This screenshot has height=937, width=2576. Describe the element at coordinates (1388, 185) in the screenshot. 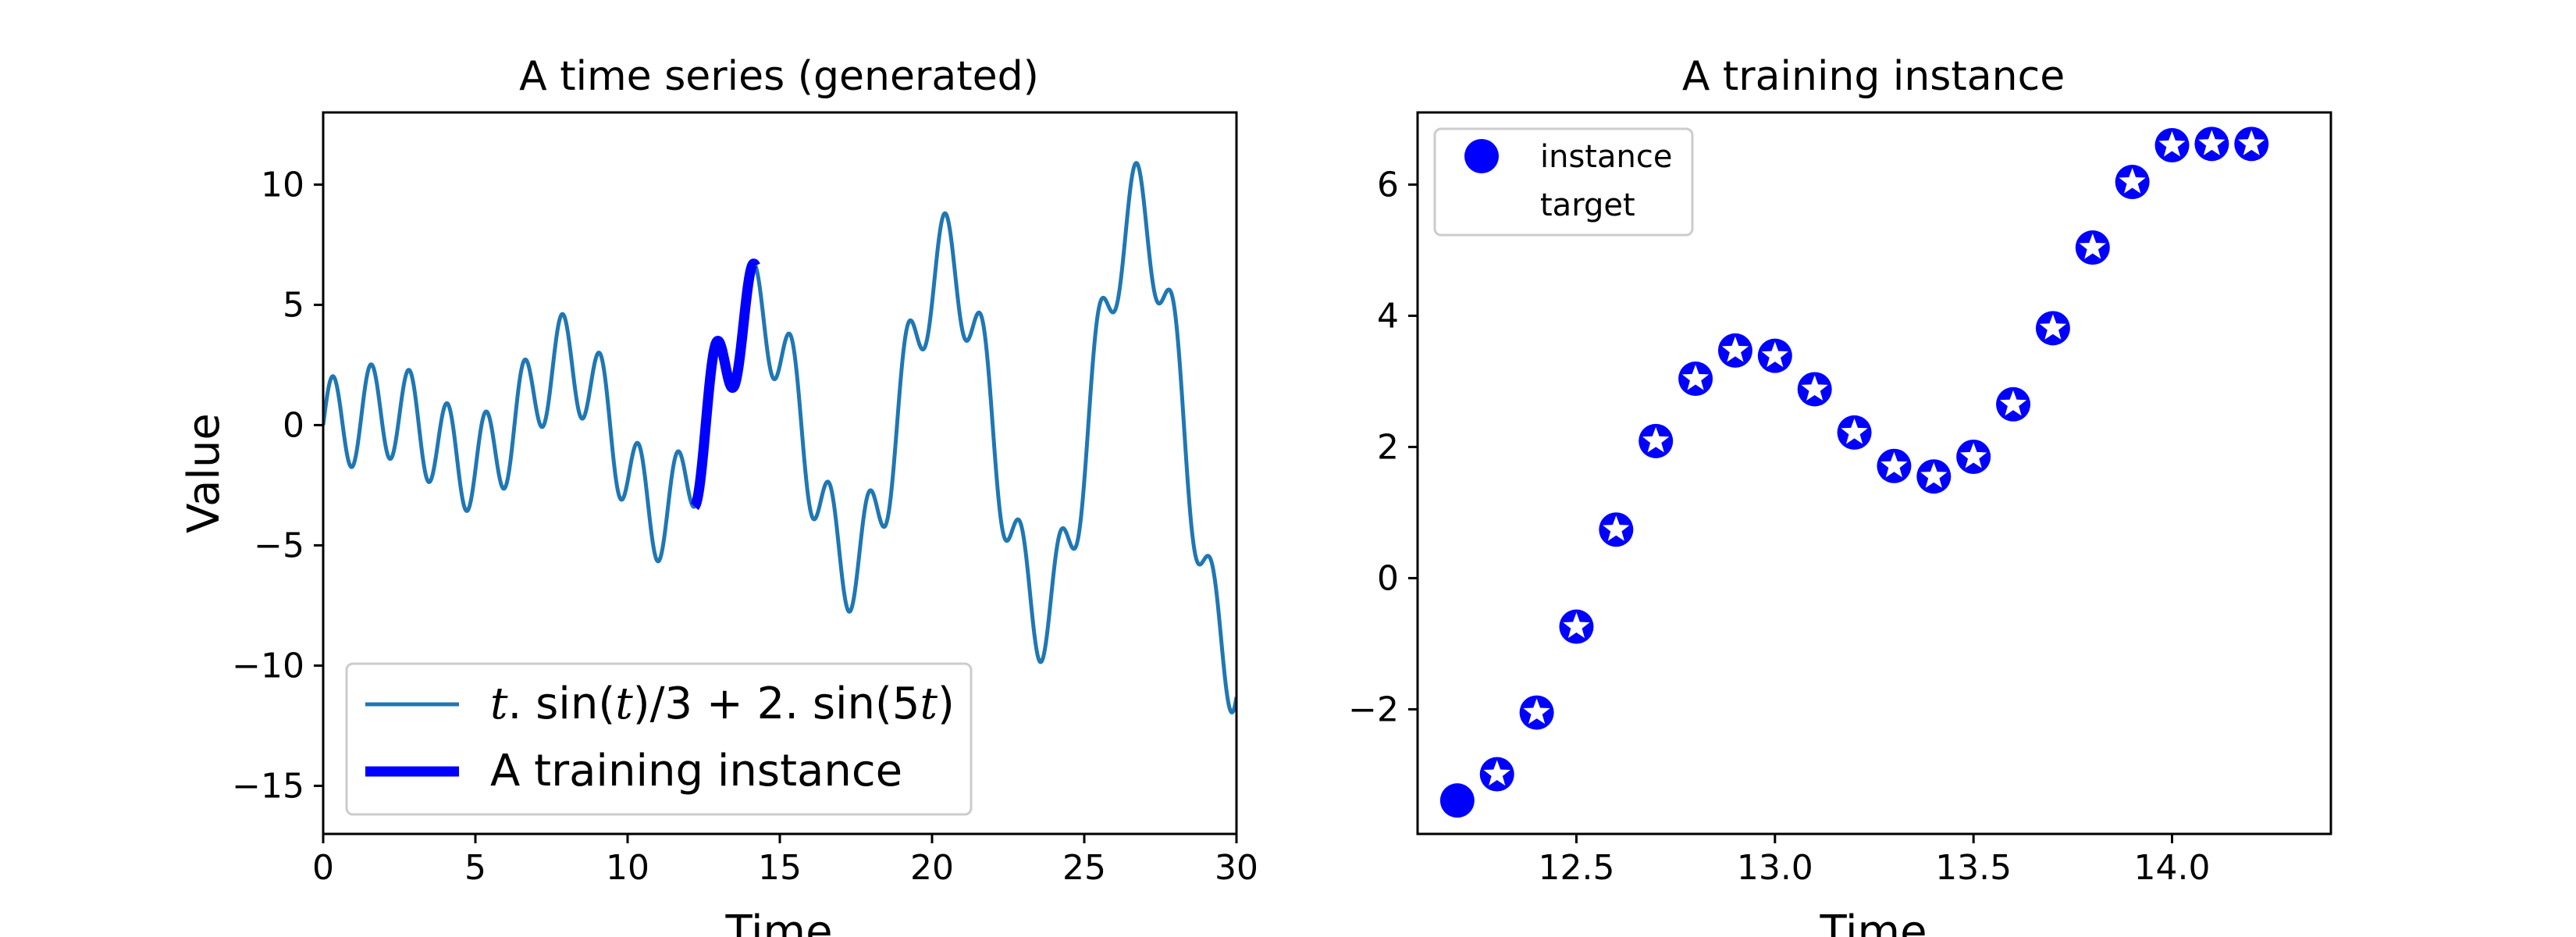

I see `y-tick-label: 6` at that location.